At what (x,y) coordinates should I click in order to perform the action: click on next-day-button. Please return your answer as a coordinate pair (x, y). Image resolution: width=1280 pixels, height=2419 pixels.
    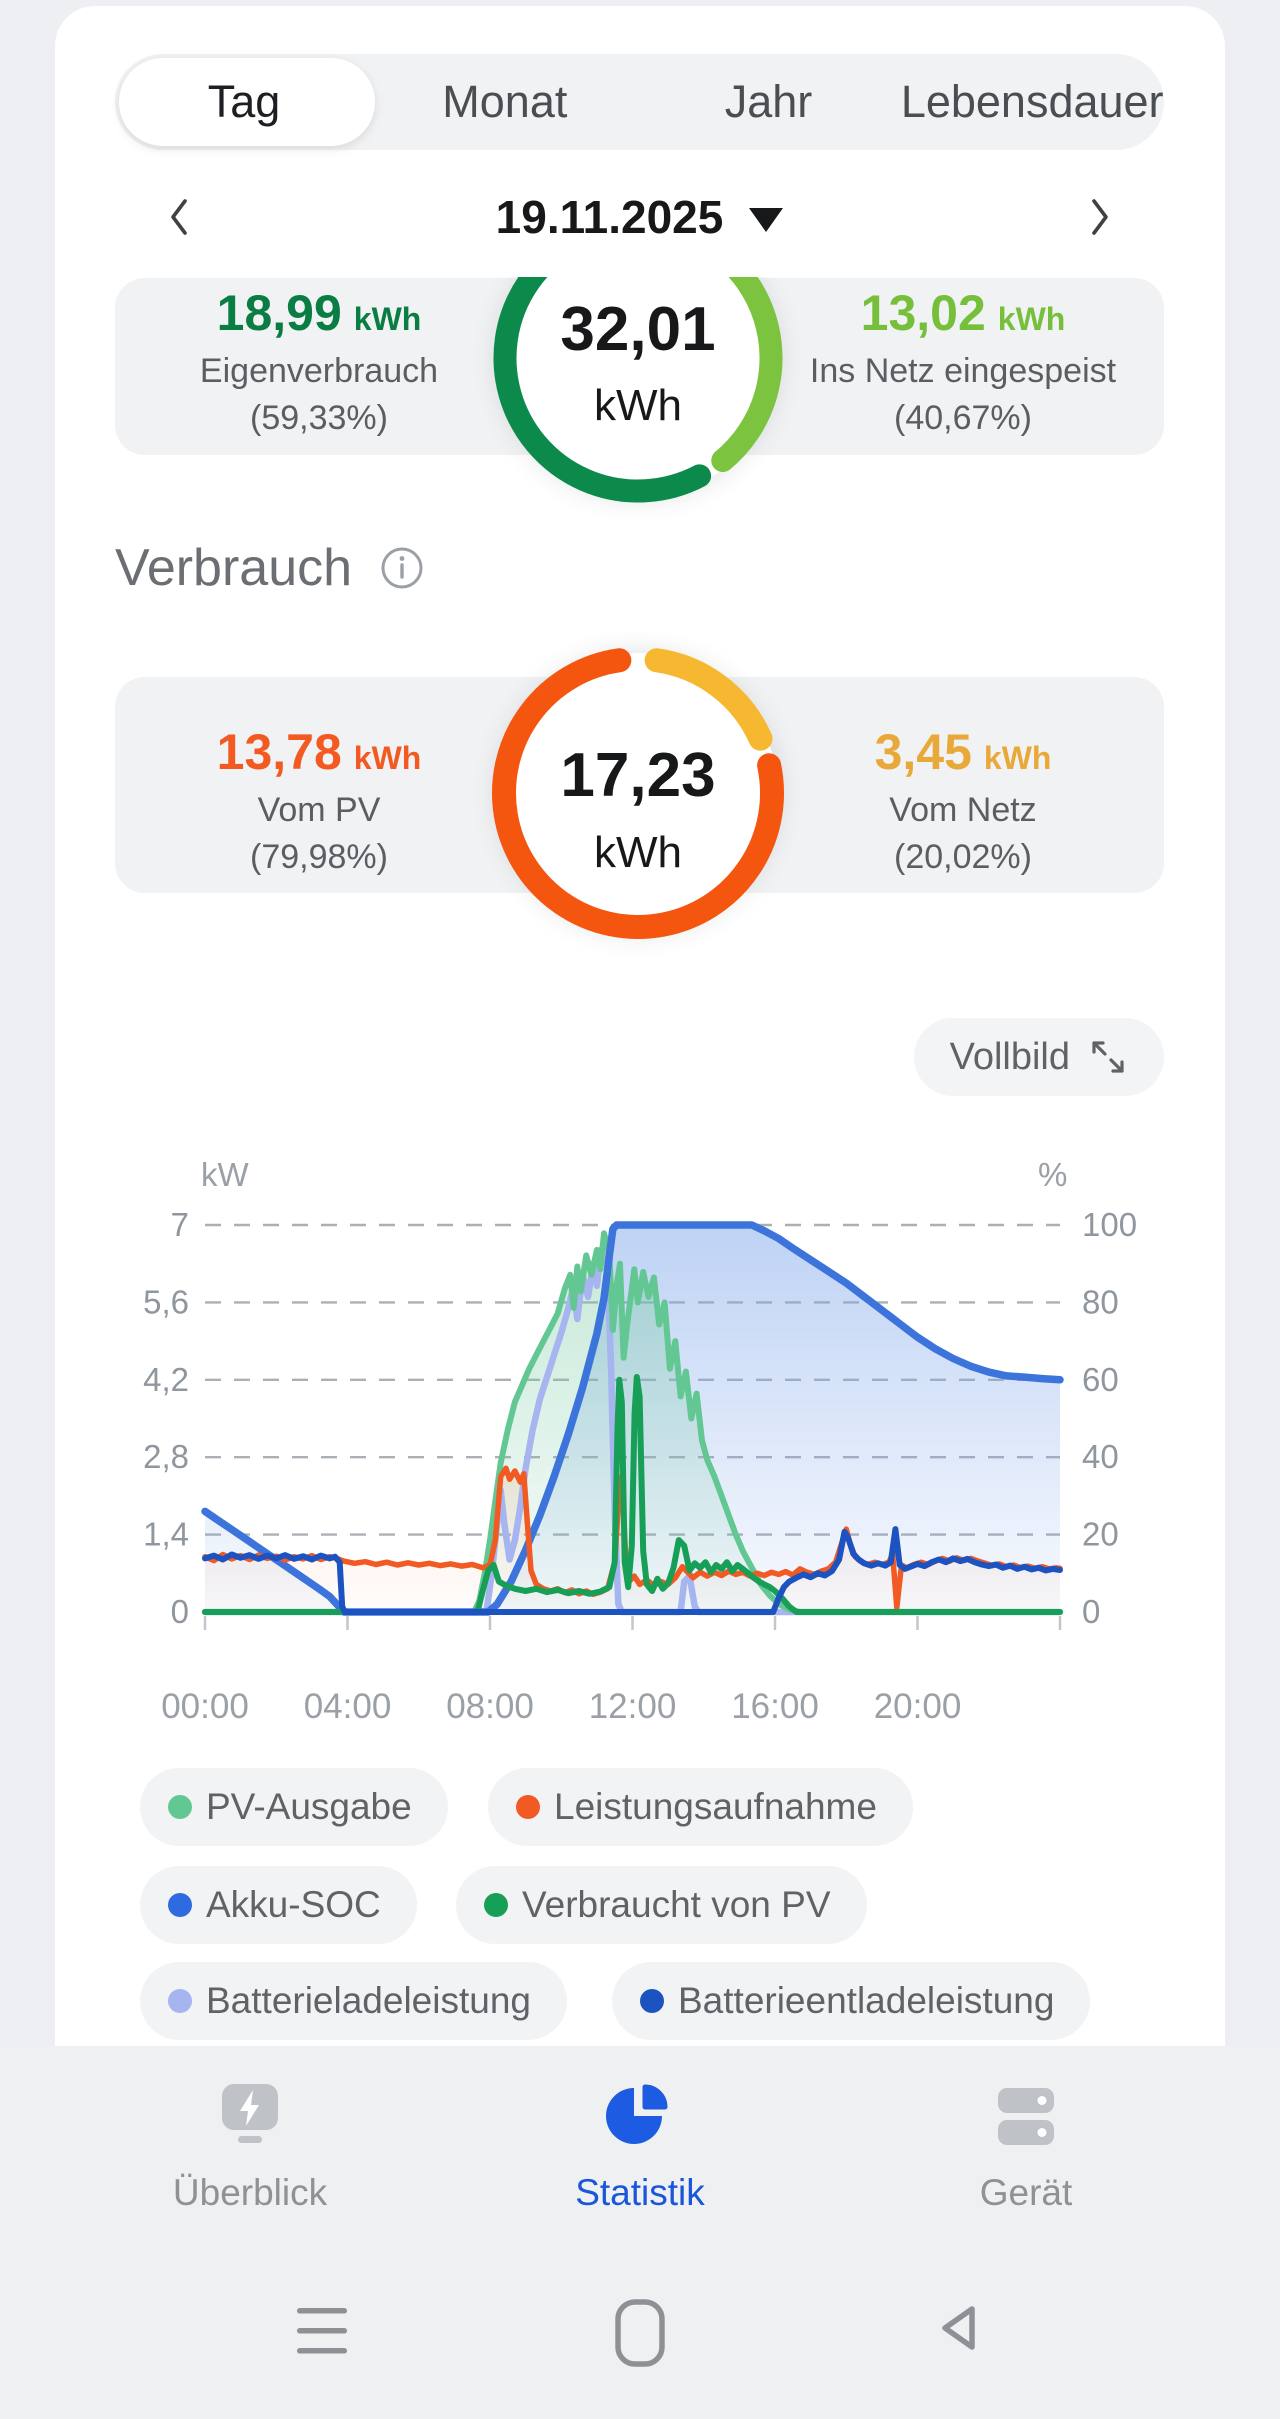
    Looking at the image, I should click on (1100, 217).